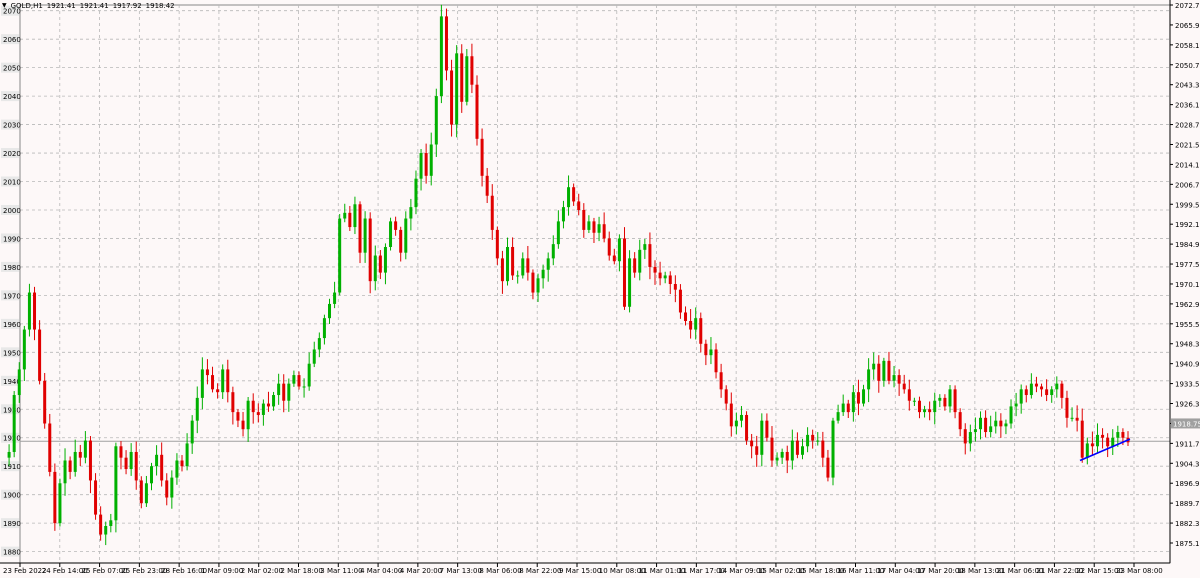 The width and height of the screenshot is (1200, 578). I want to click on chevron-down-icon: ▼, so click(4, 5).